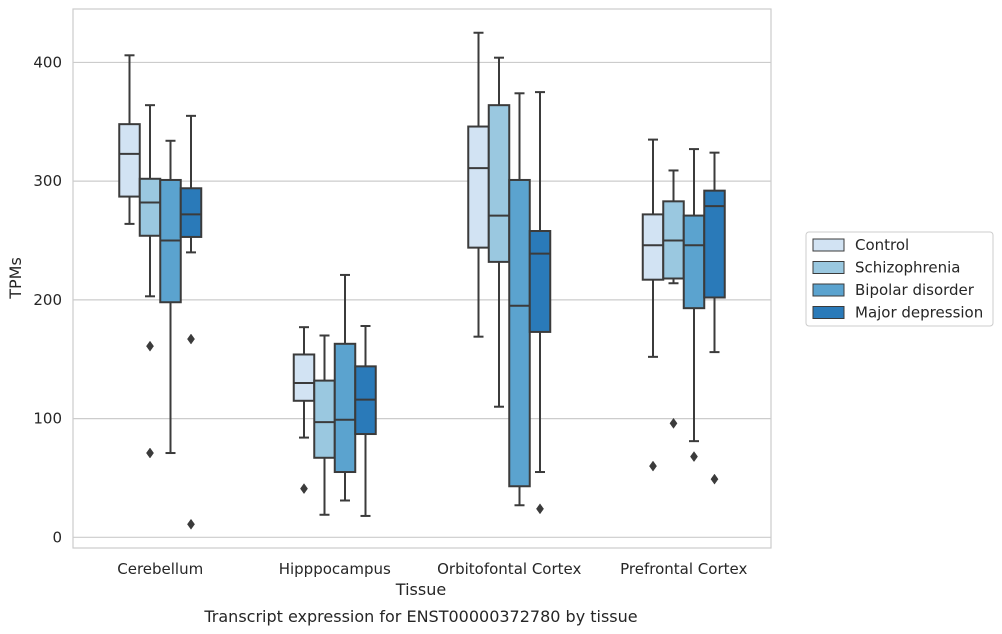 The height and width of the screenshot is (634, 1002). I want to click on legend-label: Schizophrenia, so click(907, 268).